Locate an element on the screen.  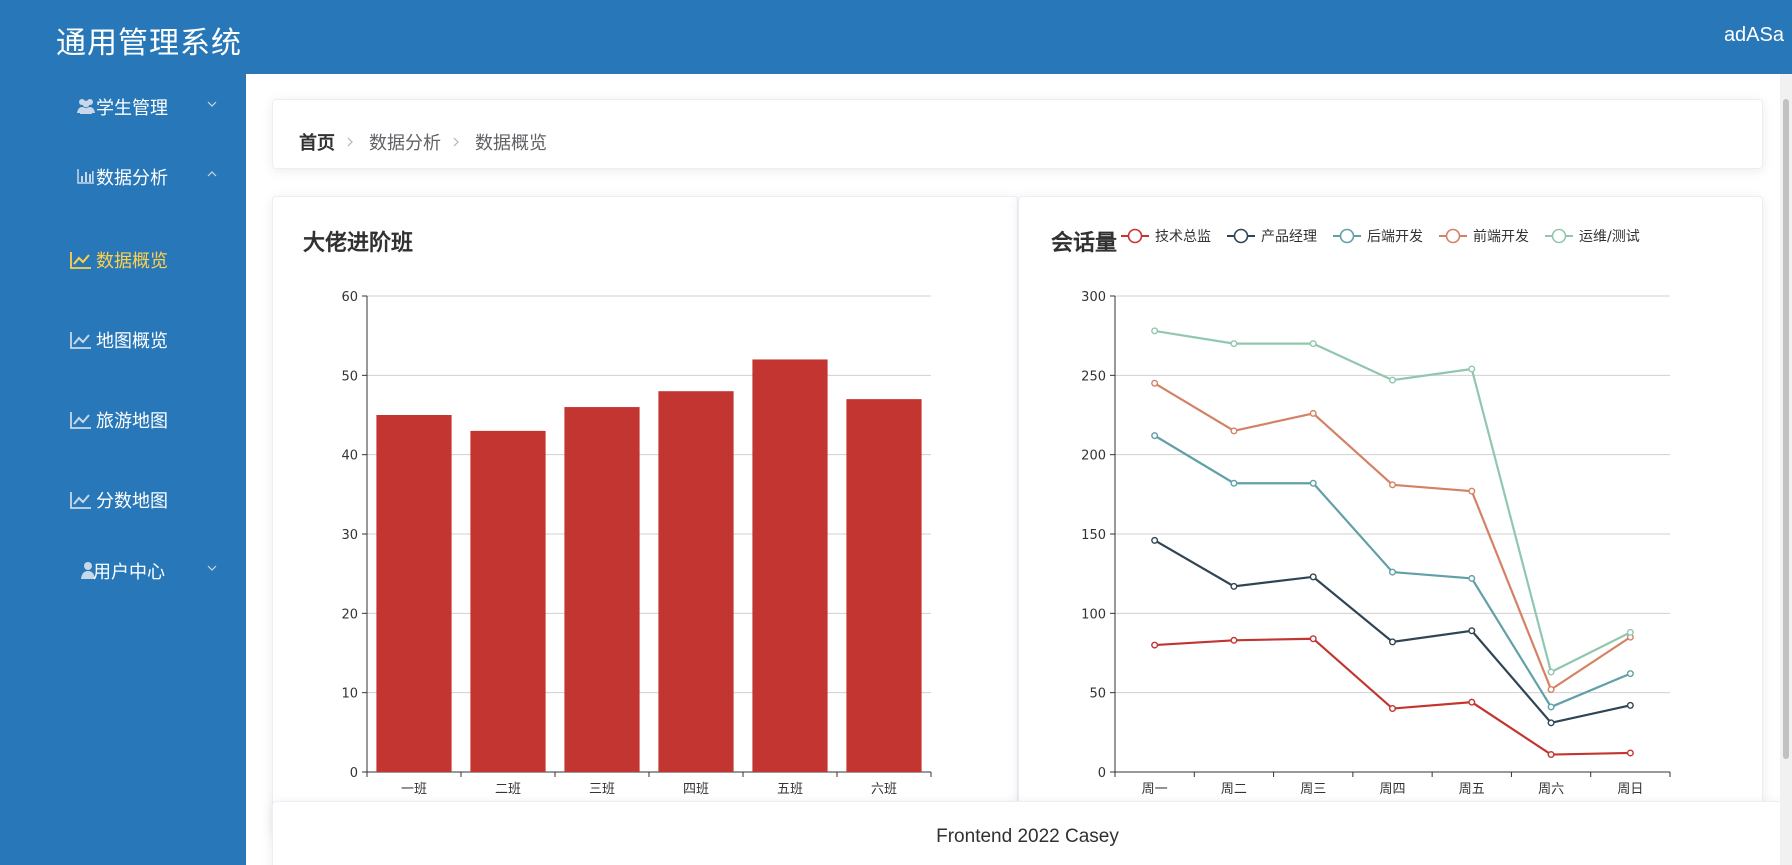
sidebar: 学生管理 数据分析 数据概览 地图概览 旅游地图 is located at coordinates (123, 469).